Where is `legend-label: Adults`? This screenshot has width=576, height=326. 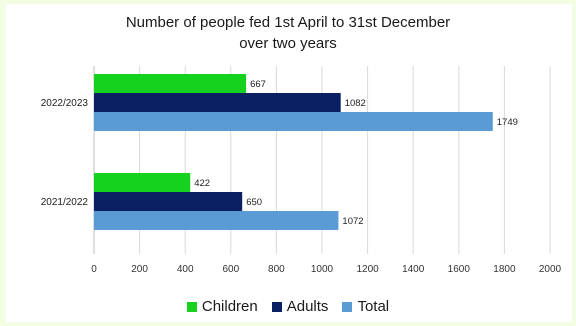
legend-label: Adults is located at coordinates (307, 306).